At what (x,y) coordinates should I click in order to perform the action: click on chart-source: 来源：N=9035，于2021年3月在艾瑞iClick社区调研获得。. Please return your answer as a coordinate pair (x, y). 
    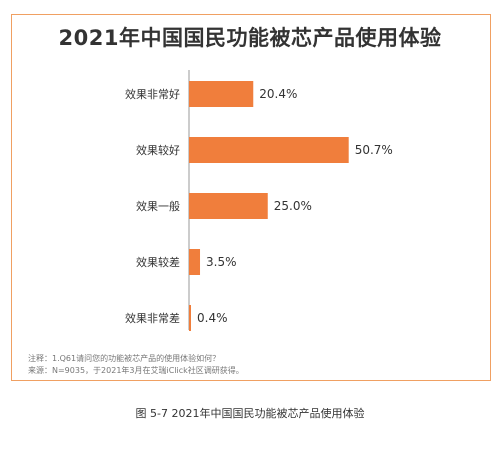
    Looking at the image, I should click on (136, 370).